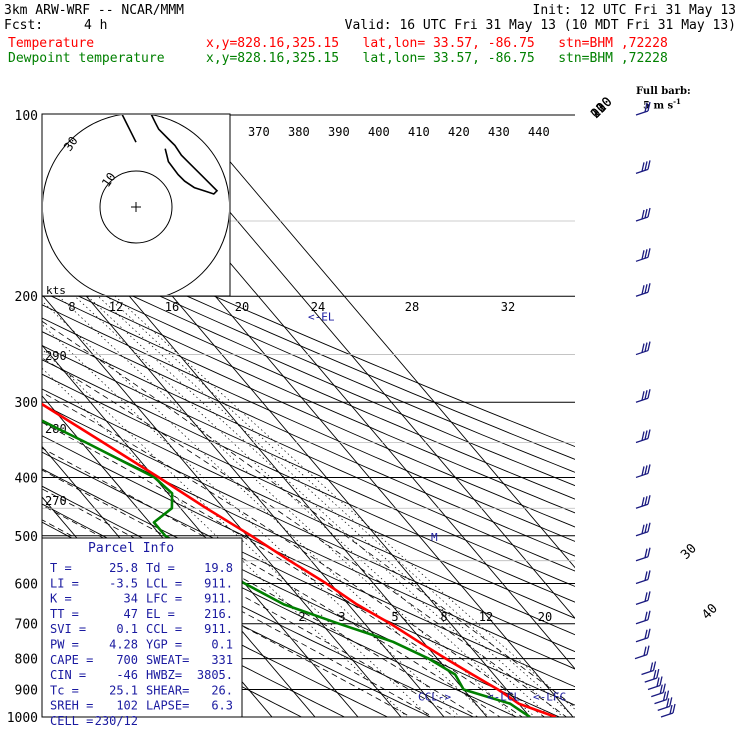  I want to click on parcel-info-value: 34, so click(131, 599).